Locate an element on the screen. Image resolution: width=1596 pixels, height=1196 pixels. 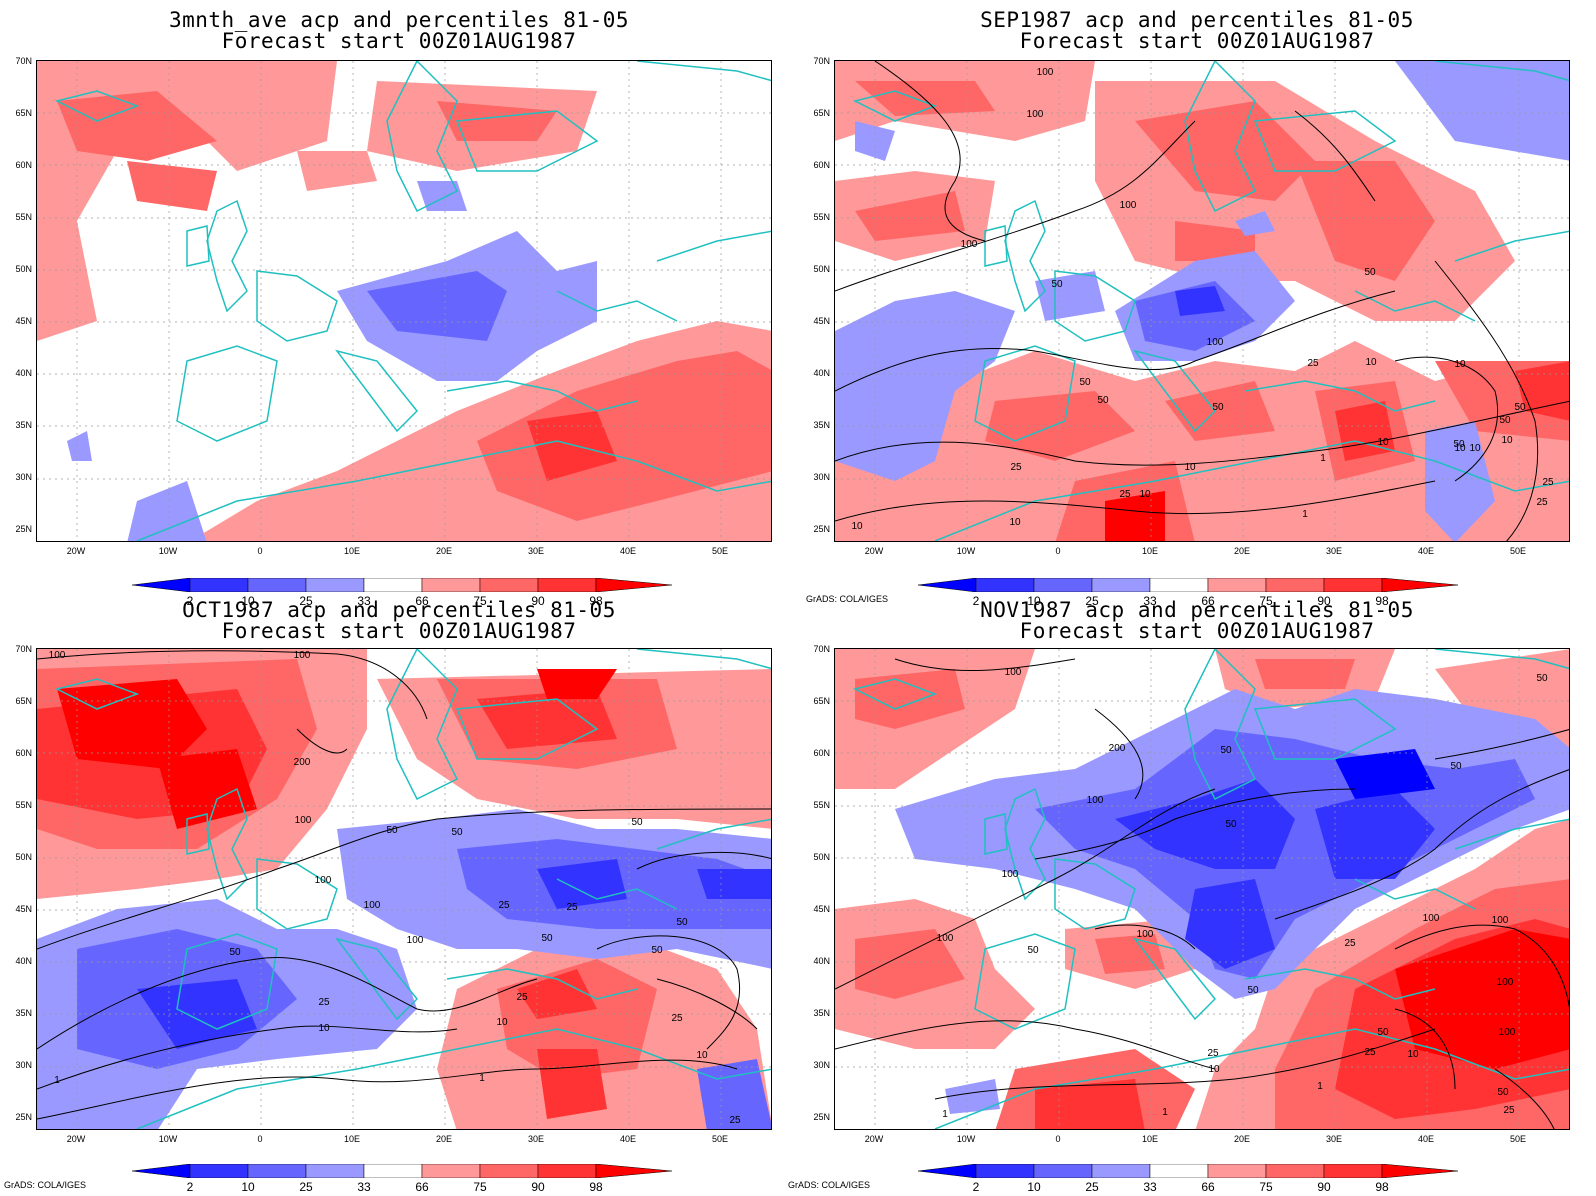
contour-label: 200 is located at coordinates (302, 762).